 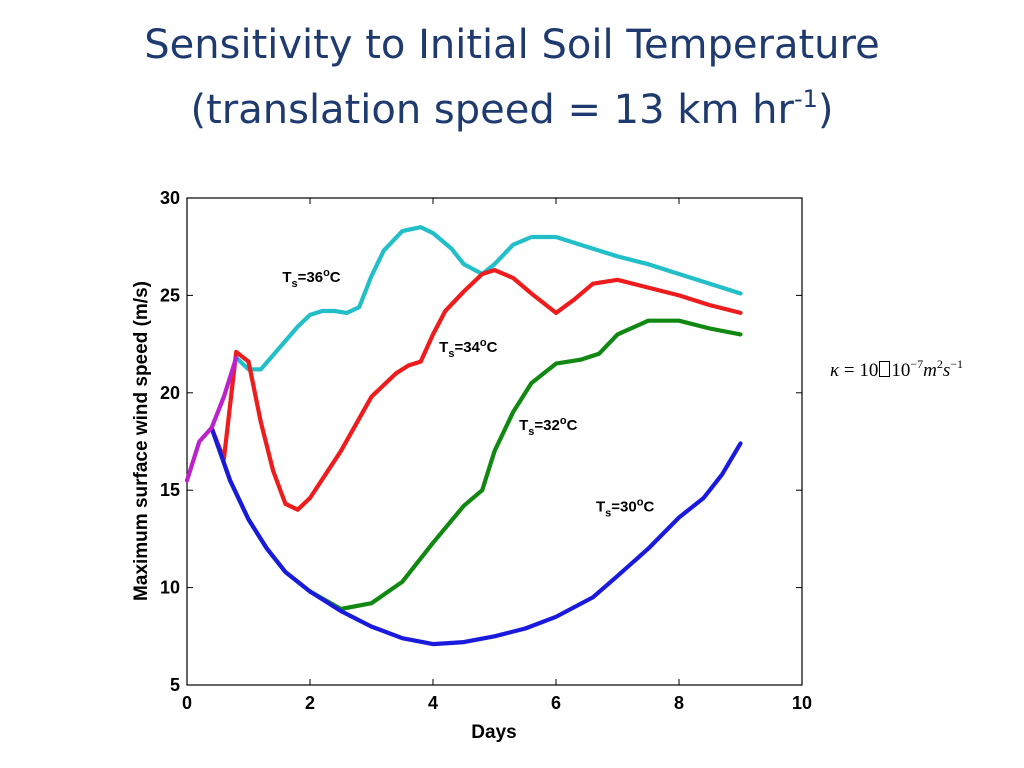 What do you see at coordinates (885, 369) in the screenshot?
I see `missing-glyph-box` at bounding box center [885, 369].